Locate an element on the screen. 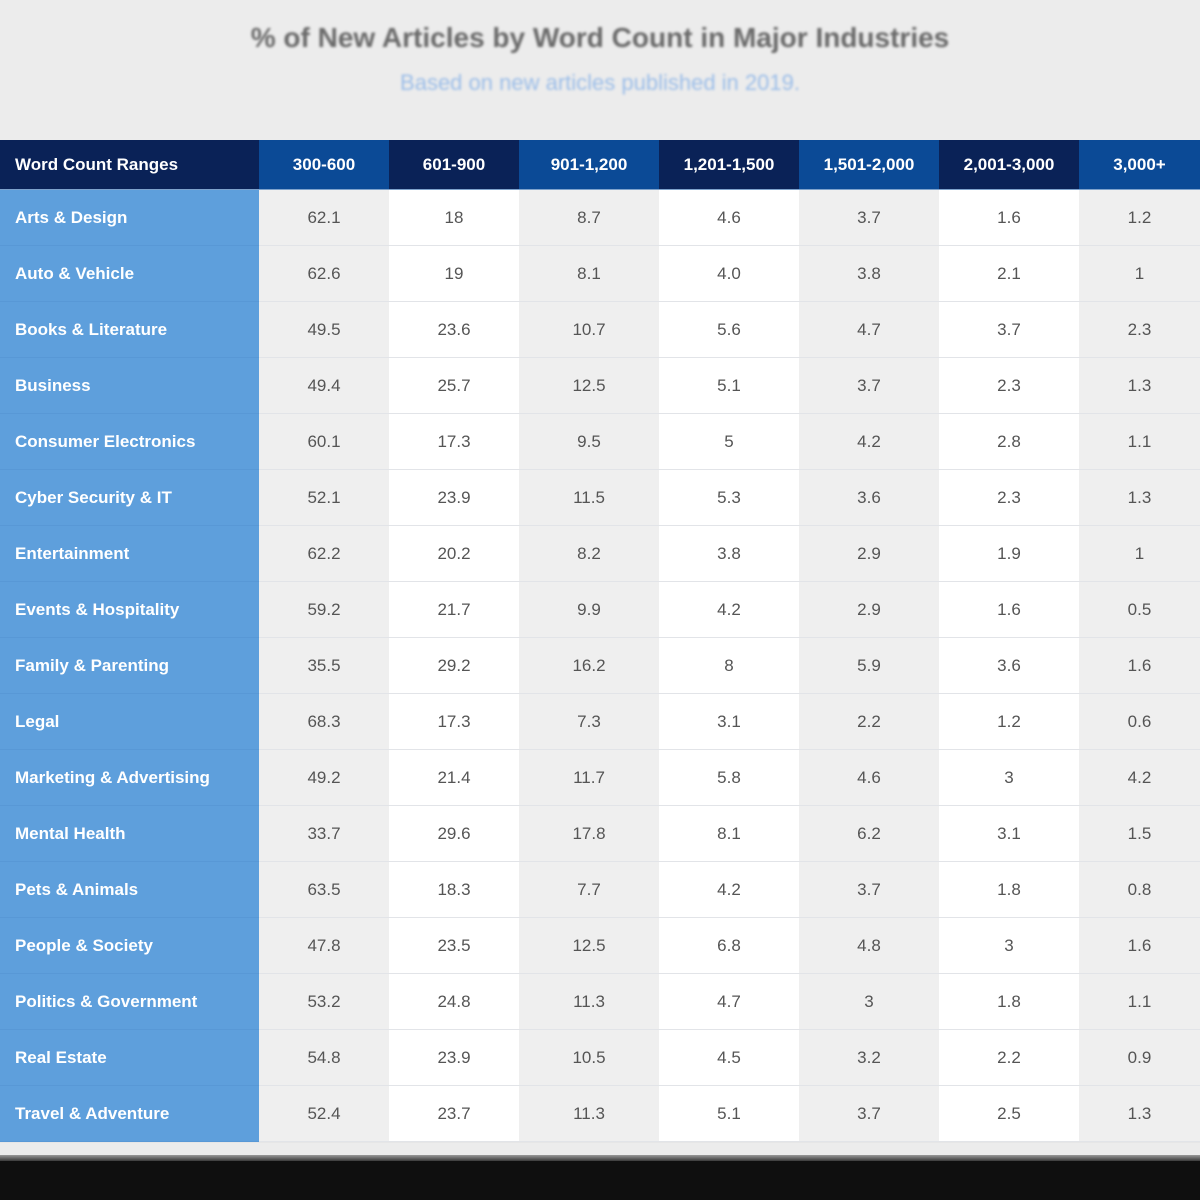 The height and width of the screenshot is (1200, 1200). data-cell: 7.7 is located at coordinates (589, 889).